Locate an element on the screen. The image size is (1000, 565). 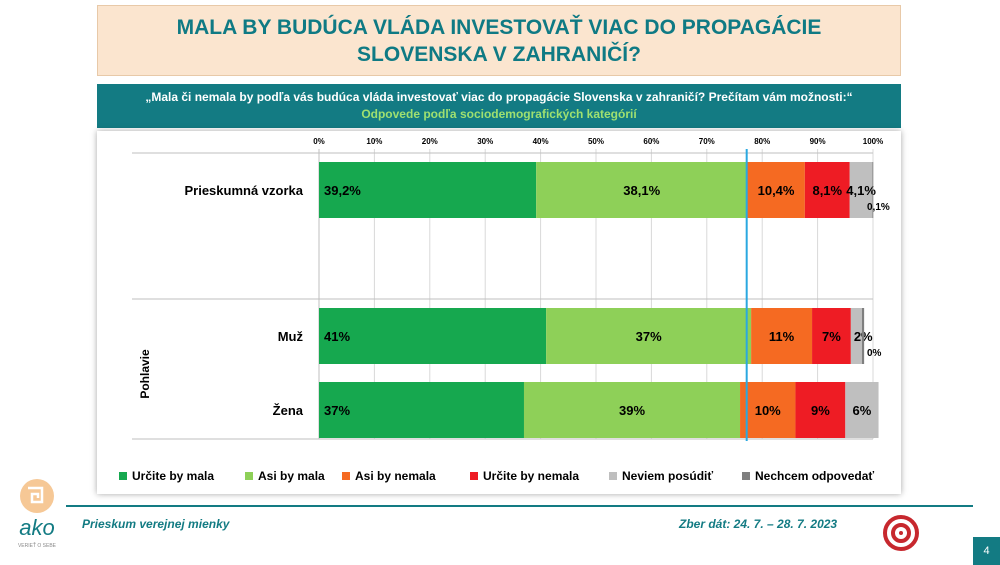
legend-label: Nechcem odpovedať is located at coordinates (814, 476).